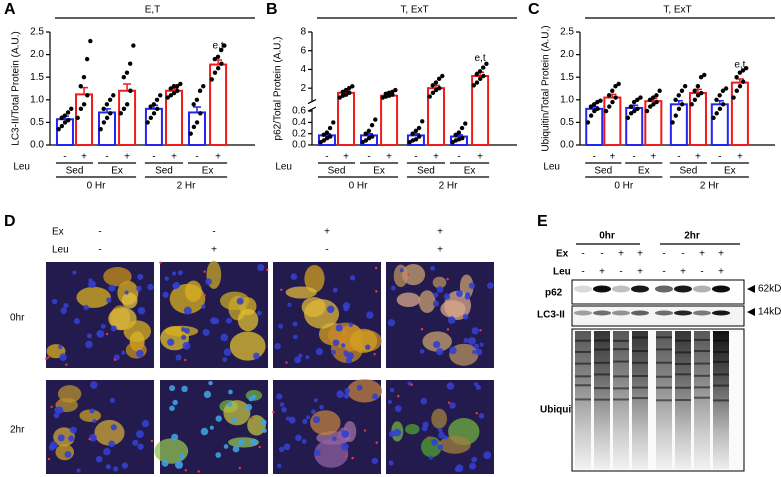 The image size is (781, 477). What do you see at coordinates (283, 167) in the screenshot?
I see `x-label: Leu` at bounding box center [283, 167].